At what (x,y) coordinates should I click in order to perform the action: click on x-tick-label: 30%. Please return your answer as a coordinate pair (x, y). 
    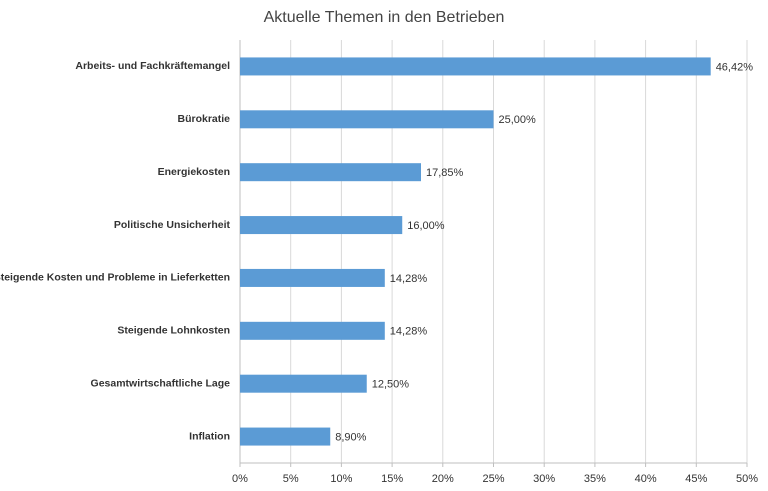
    Looking at the image, I should click on (544, 479).